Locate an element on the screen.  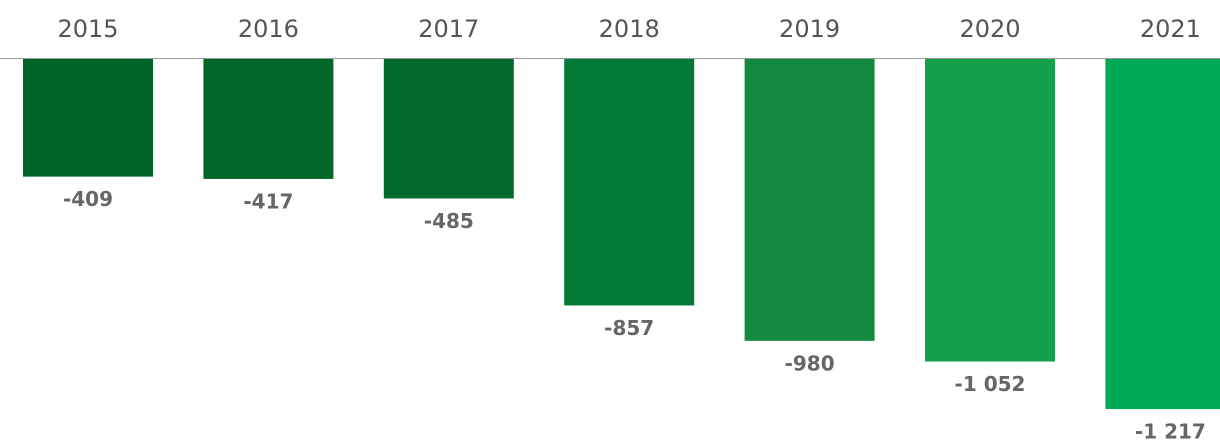
x-tick-label: 2015 is located at coordinates (87, 29).